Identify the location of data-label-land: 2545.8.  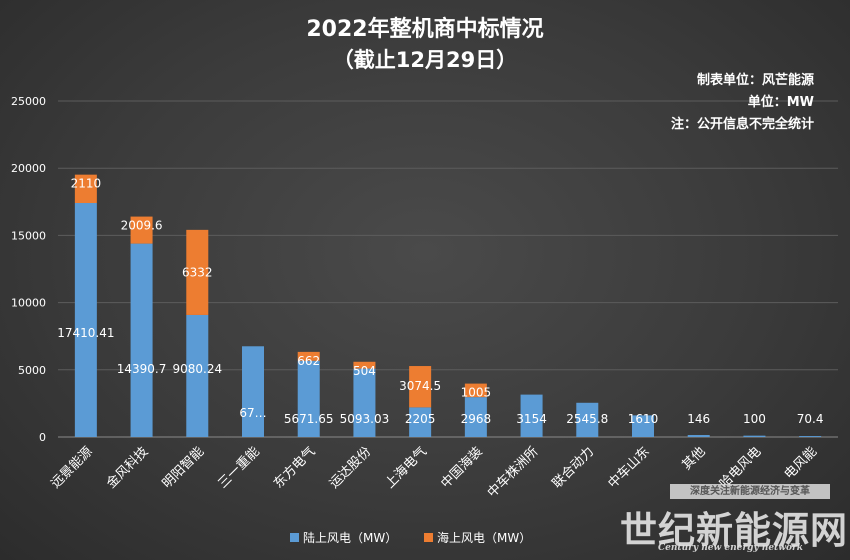
(587, 419).